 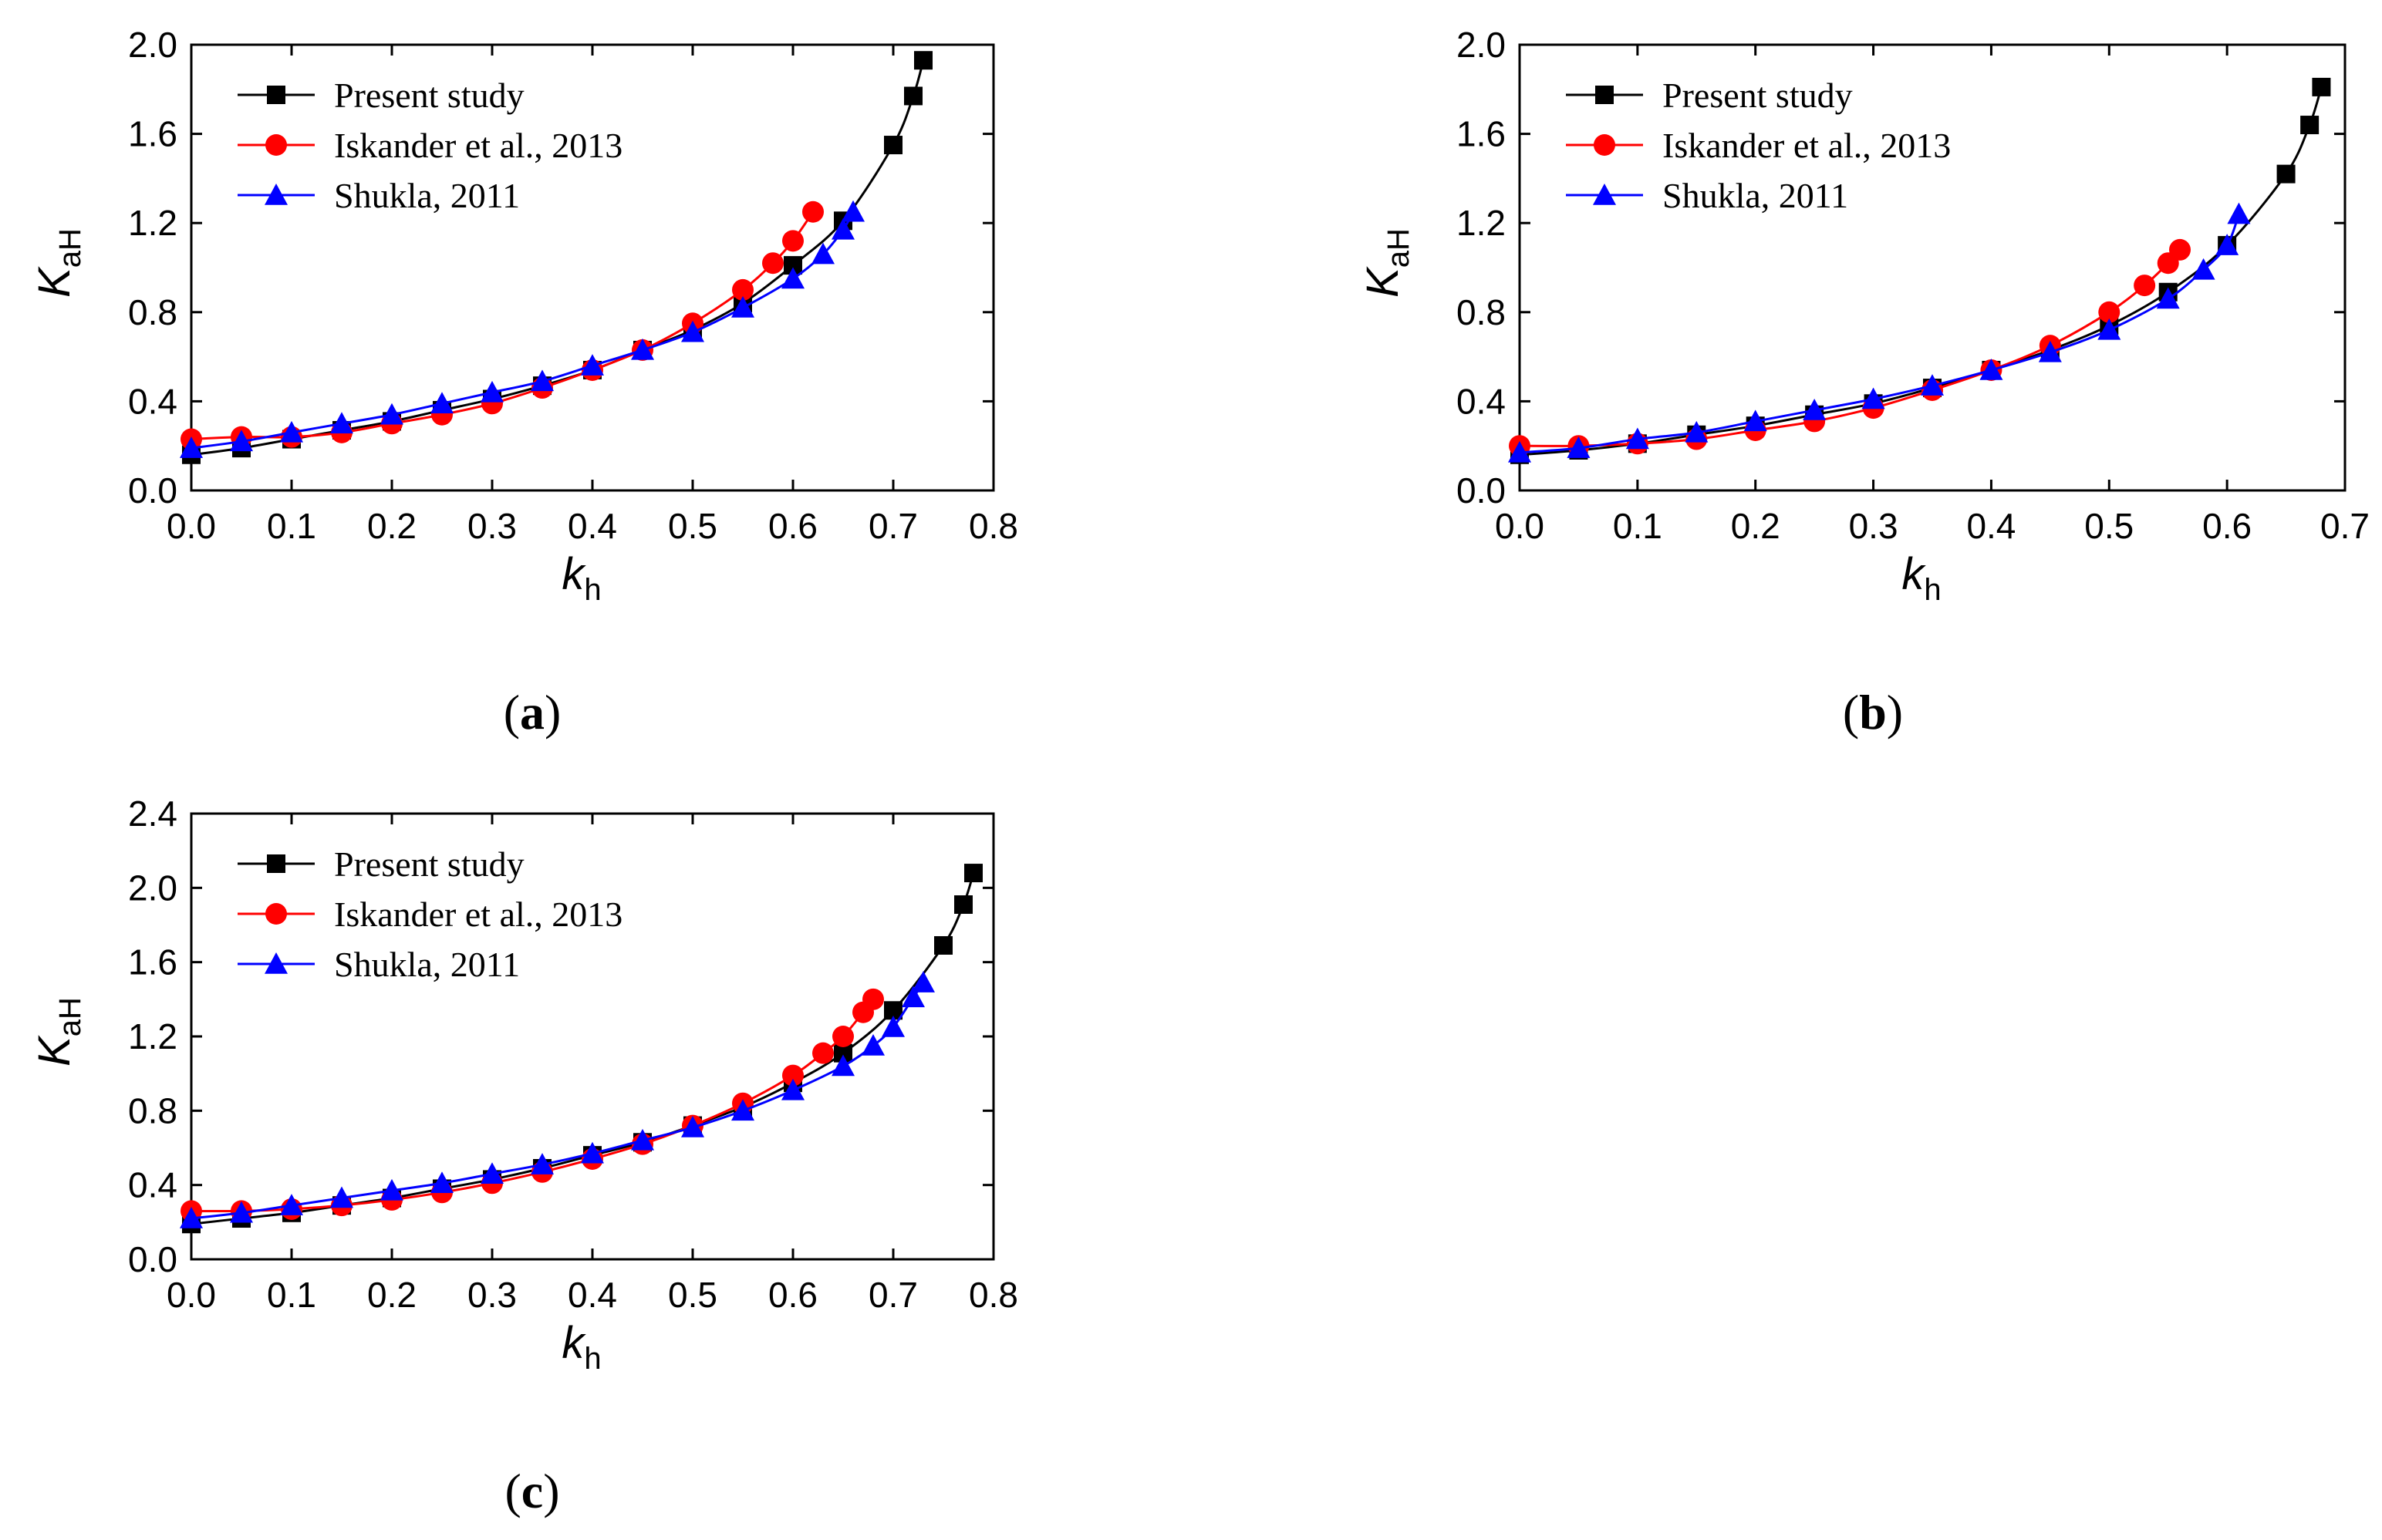 I want to click on x-tick-label: 0.8, so click(x=993, y=526).